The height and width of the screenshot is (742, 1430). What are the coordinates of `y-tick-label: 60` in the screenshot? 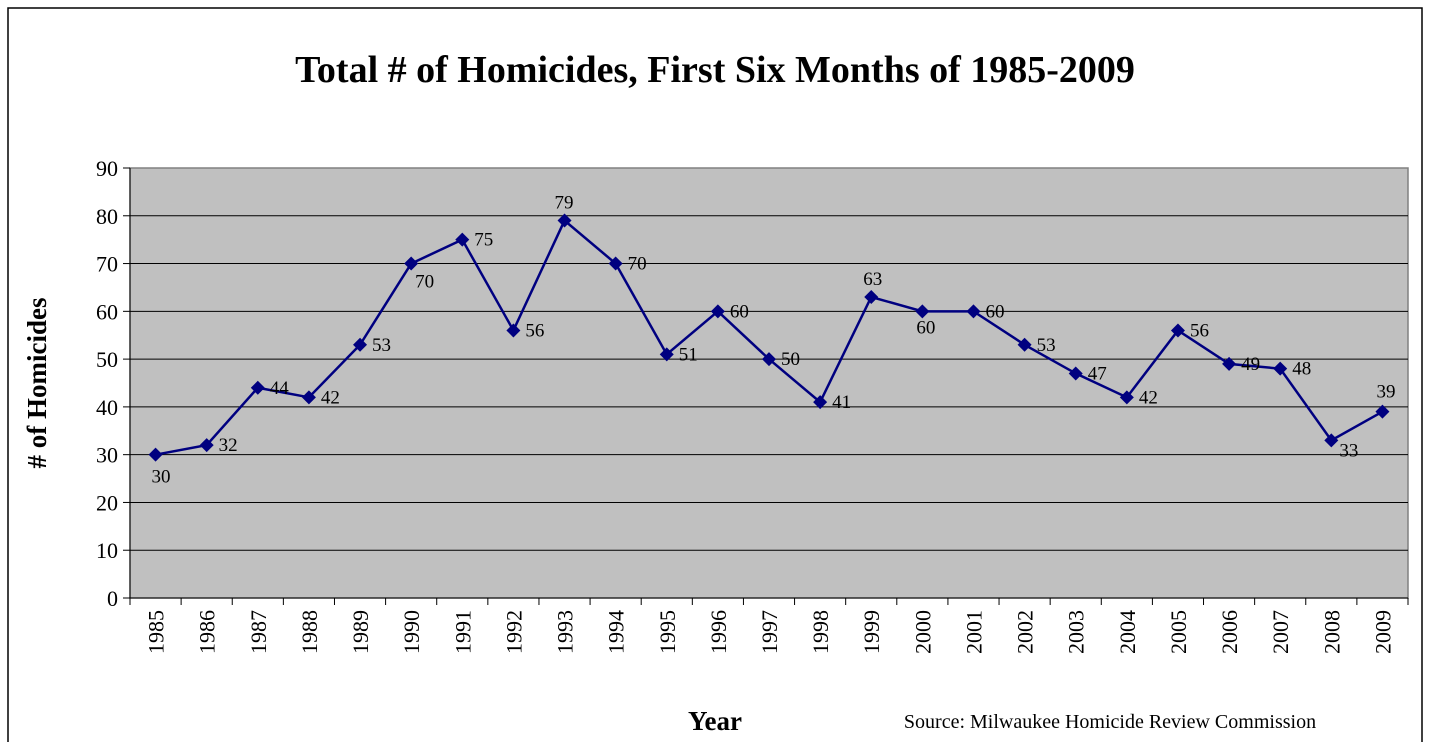 It's located at (107, 311).